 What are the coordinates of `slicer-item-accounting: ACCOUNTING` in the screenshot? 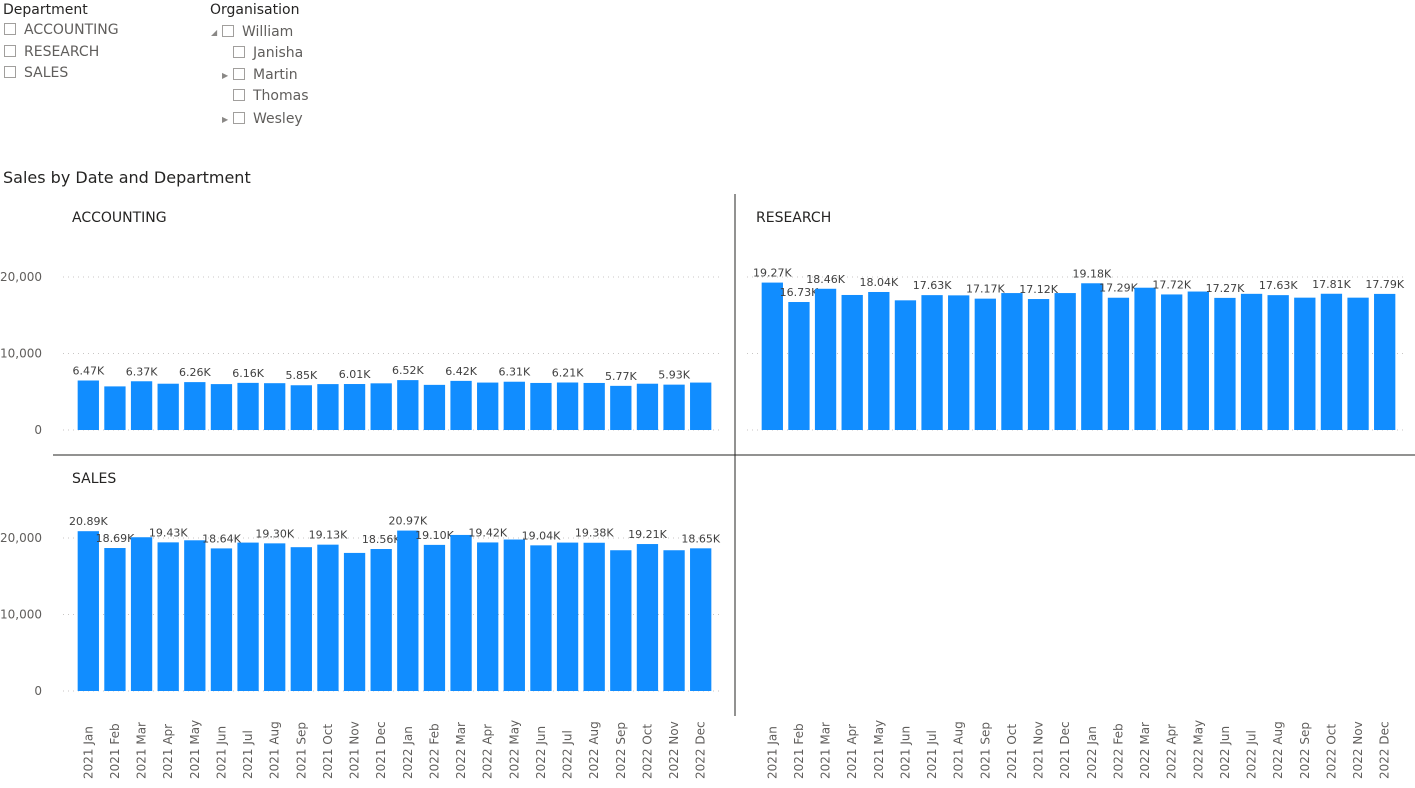 It's located at (61, 30).